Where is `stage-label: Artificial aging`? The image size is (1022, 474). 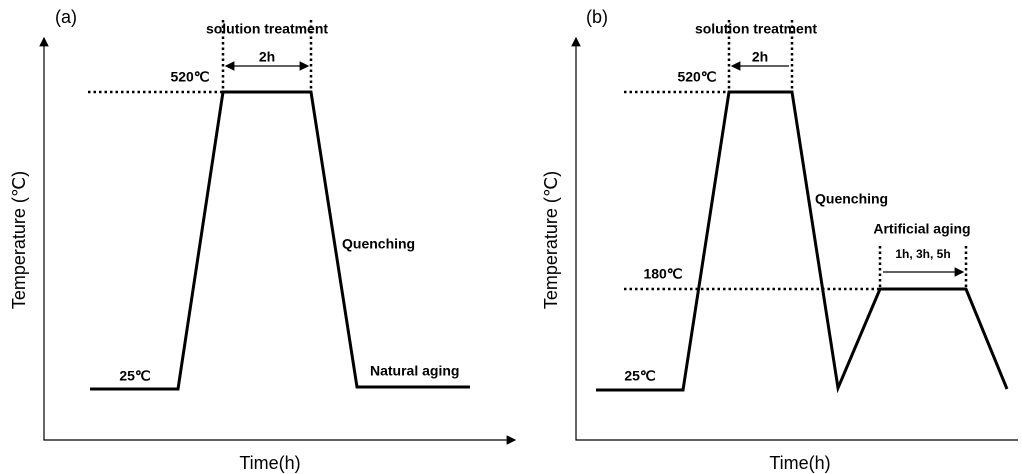
stage-label: Artificial aging is located at coordinates (921, 229).